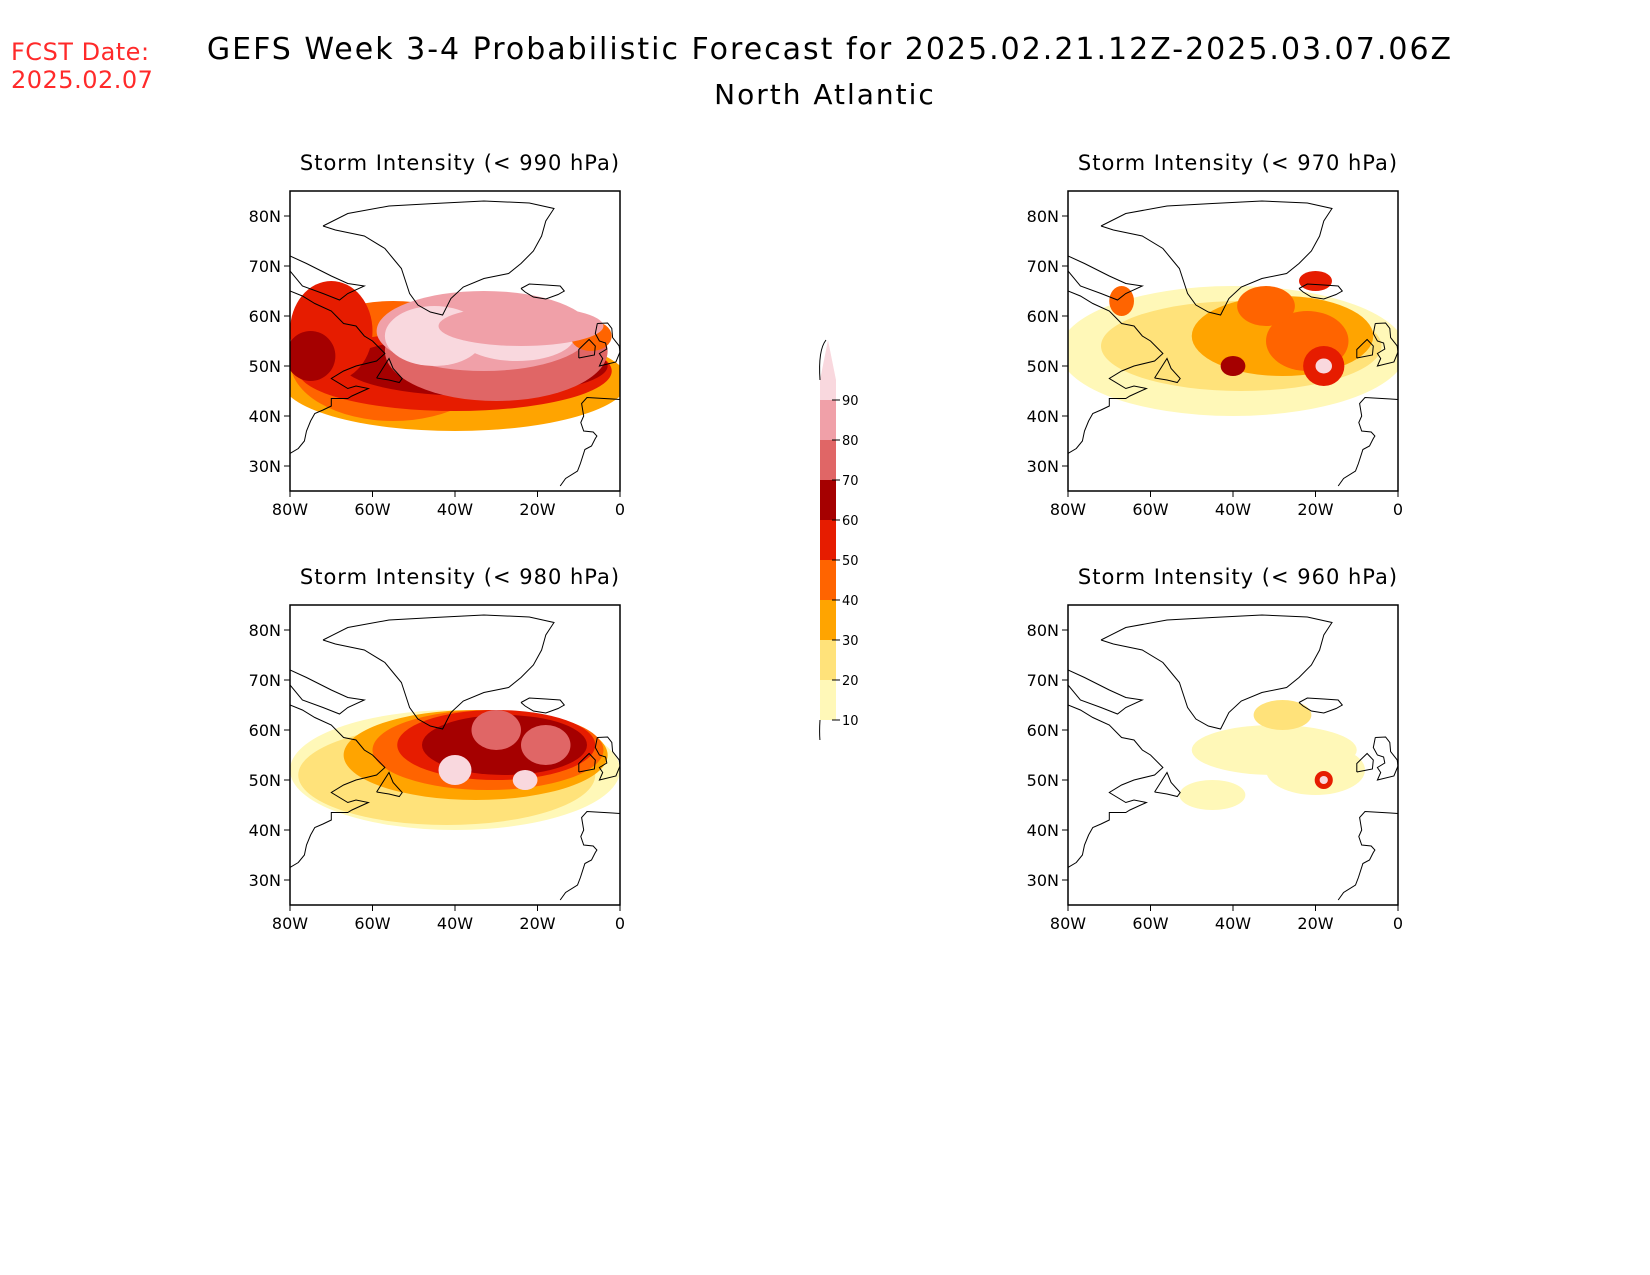 This screenshot has height=1275, width=1650. Describe the element at coordinates (460, 577) in the screenshot. I see `panel-title: Storm Intensity (< 980 hPa)` at that location.